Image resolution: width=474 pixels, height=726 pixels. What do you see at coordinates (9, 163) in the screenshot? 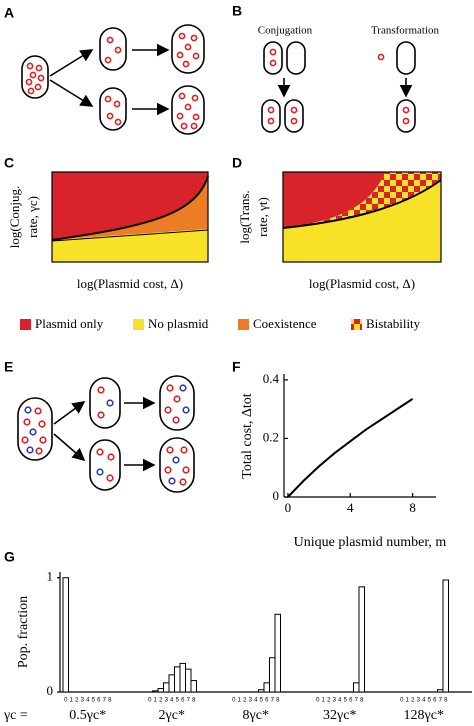
I see `panel-label: C` at bounding box center [9, 163].